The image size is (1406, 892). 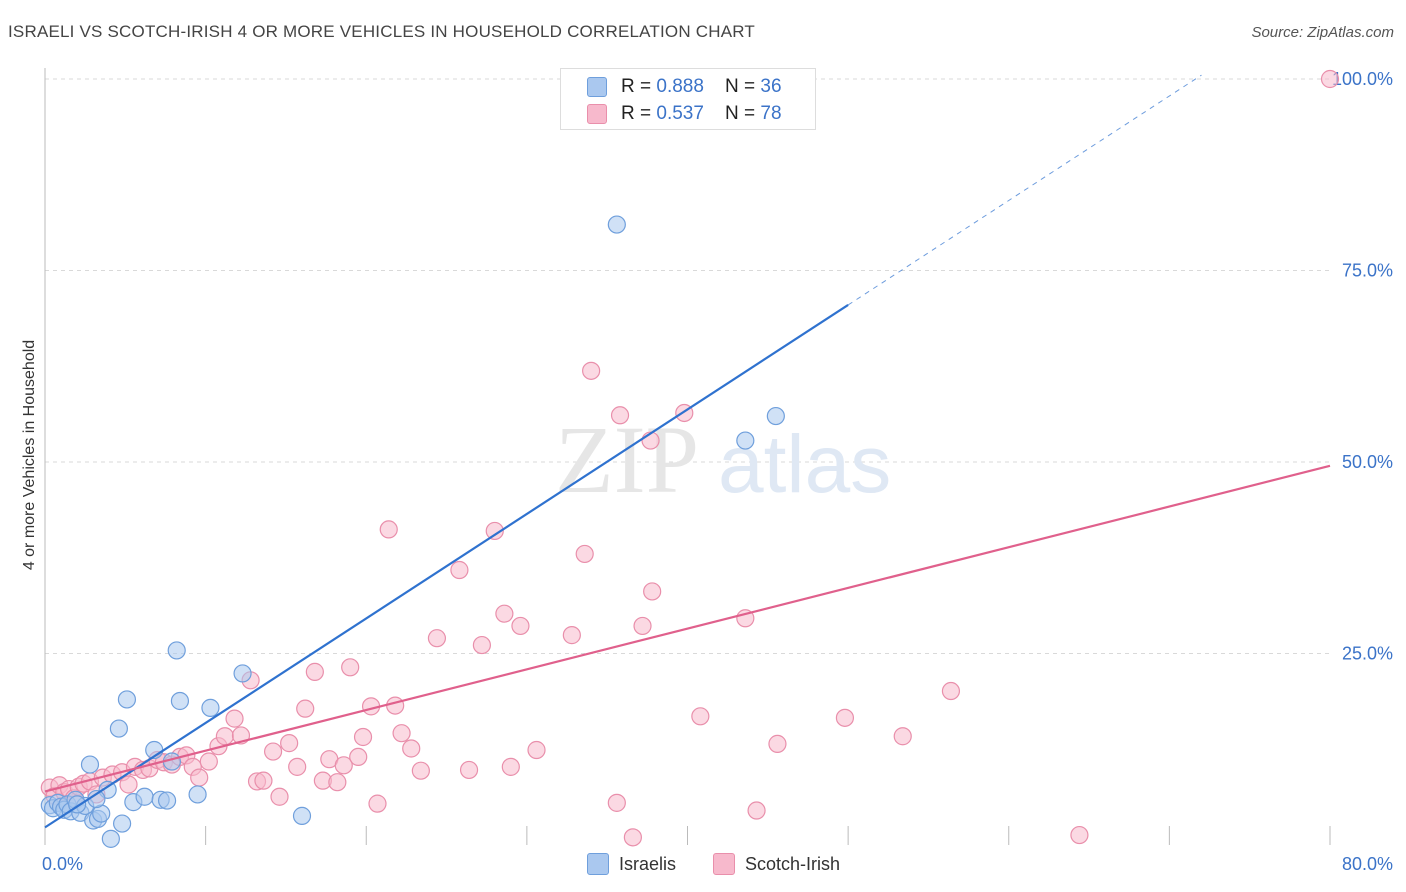 I want to click on y-tick-label: 100.0%, so click(x=1362, y=79).